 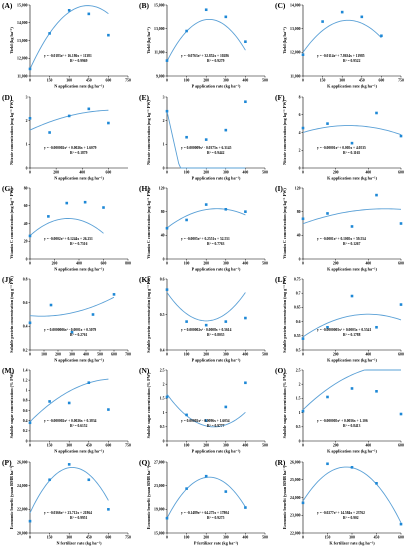 What do you see at coordinates (6, 279) in the screenshot?
I see `panel-letter: (J)` at bounding box center [6, 279].